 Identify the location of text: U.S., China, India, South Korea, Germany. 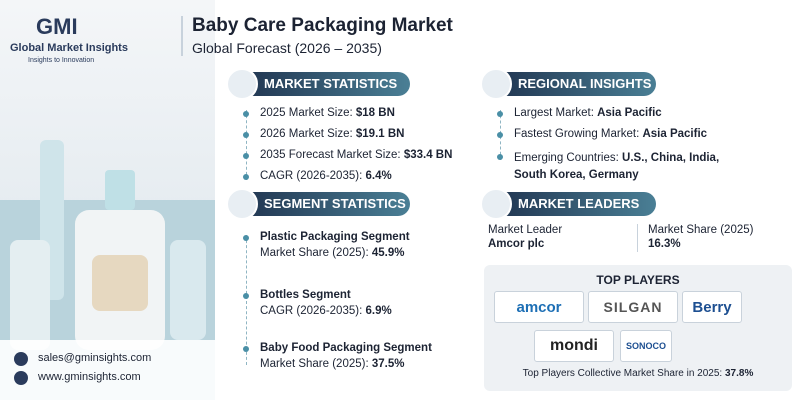
(617, 166).